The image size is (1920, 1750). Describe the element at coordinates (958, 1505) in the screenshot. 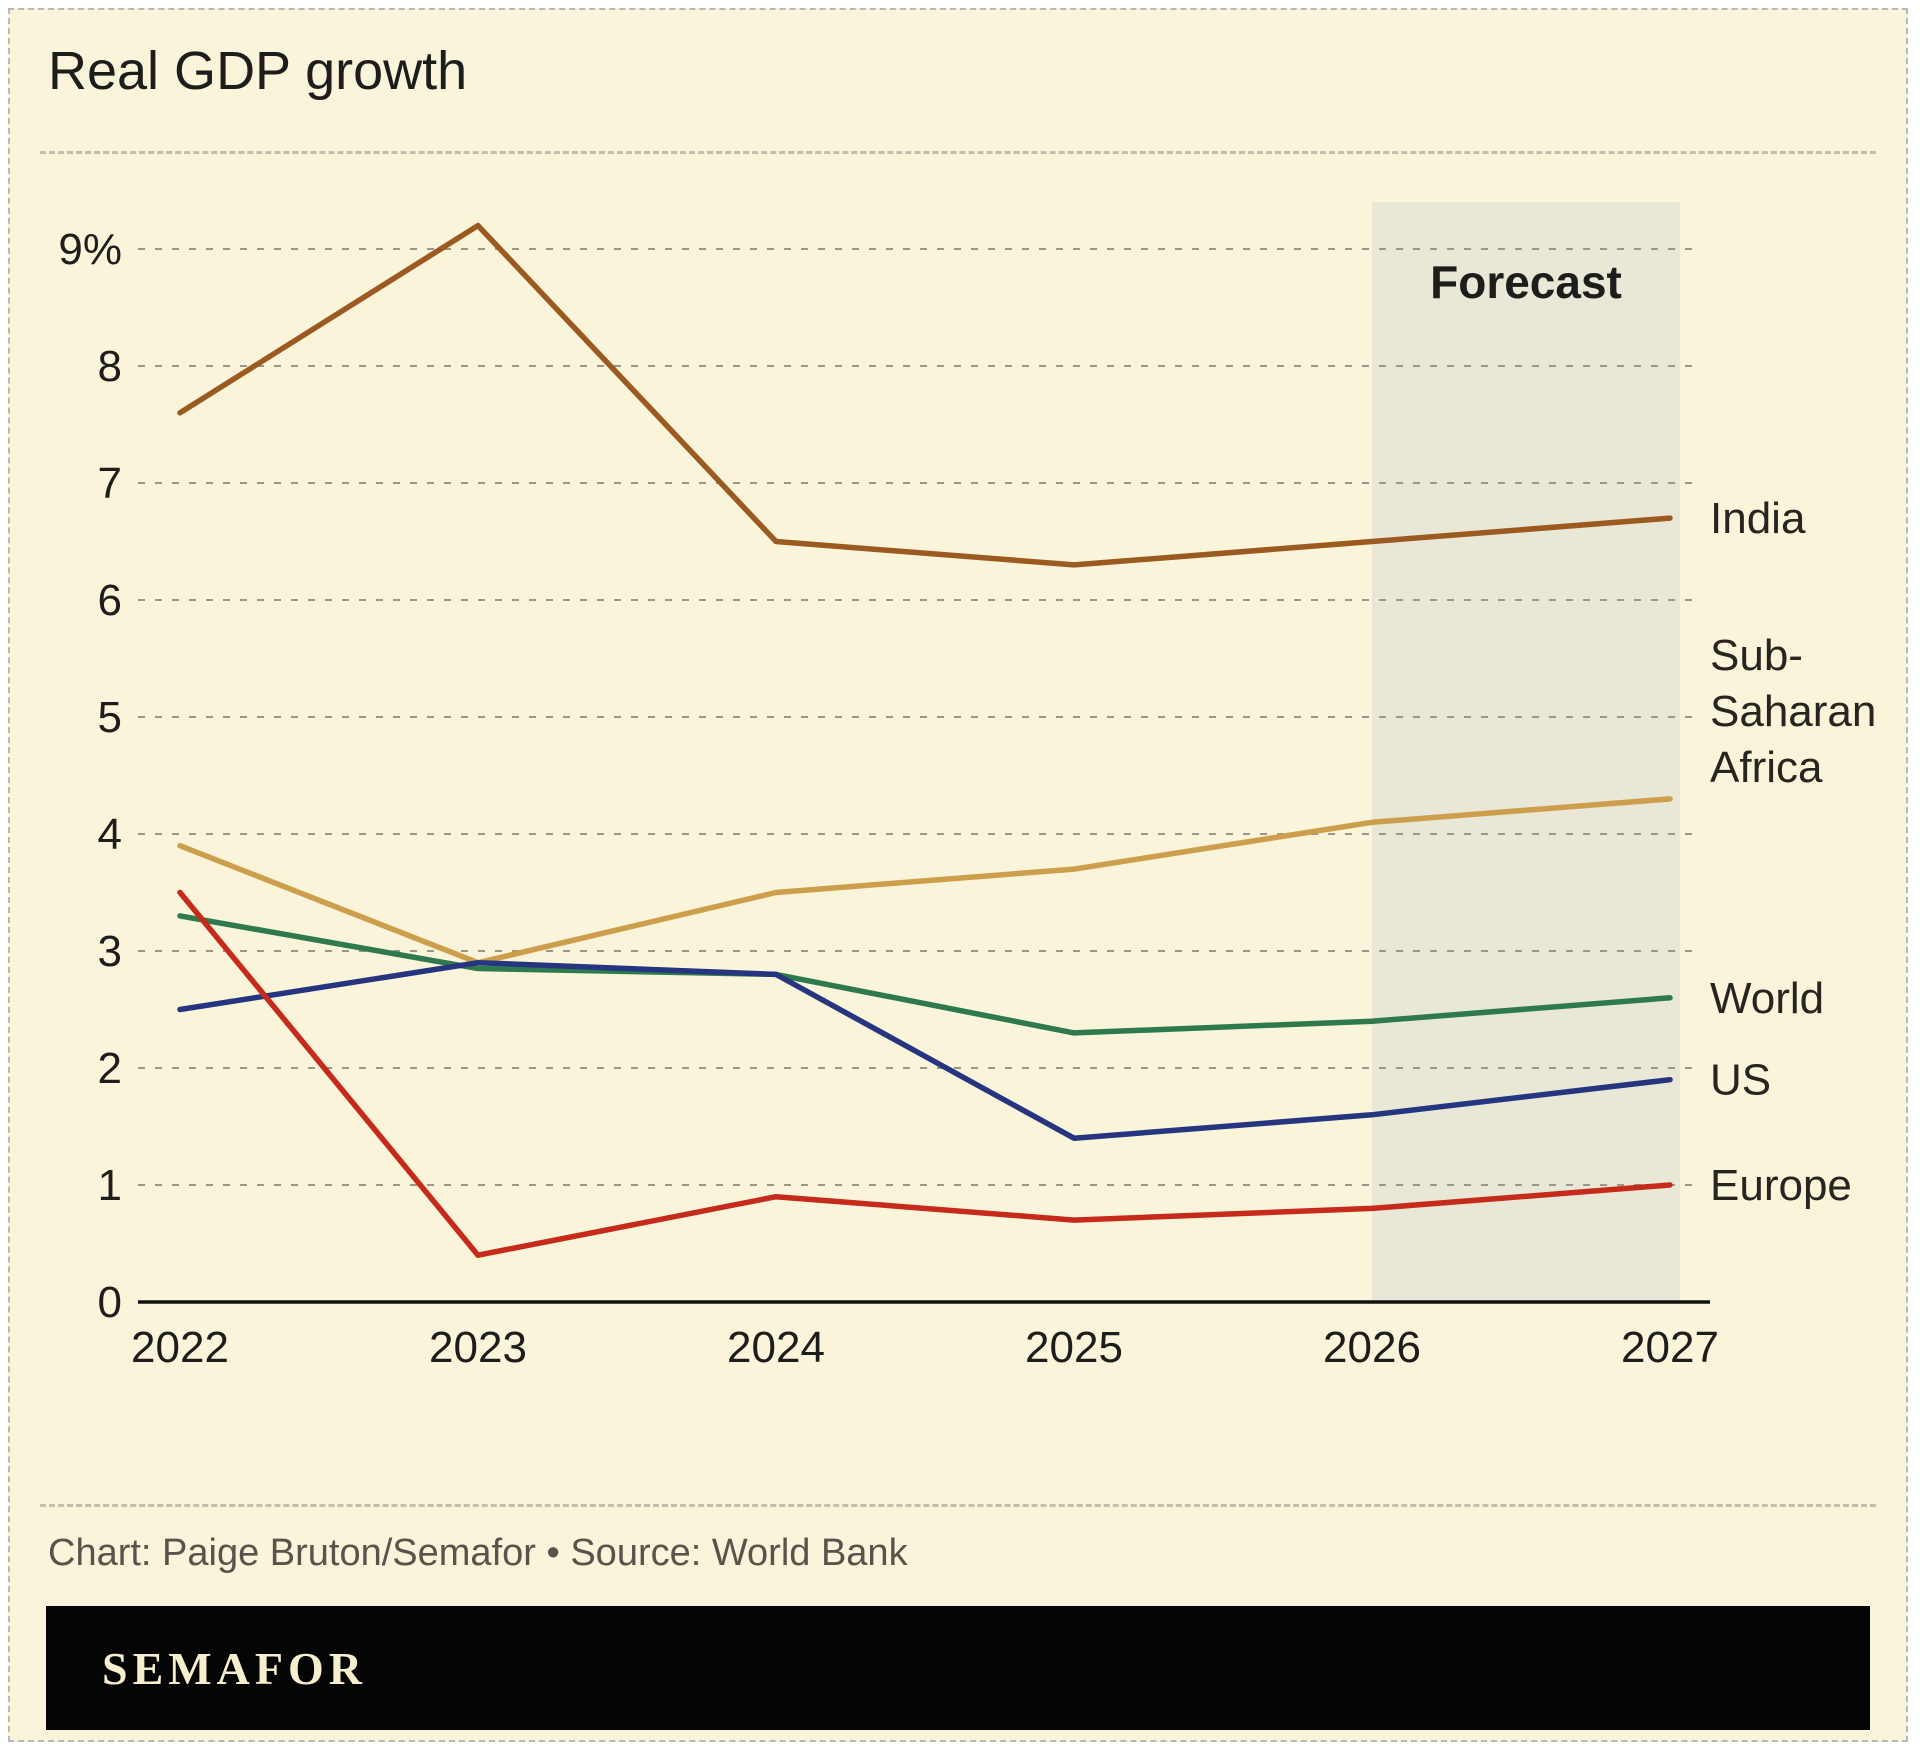

I see `footer-divider` at that location.